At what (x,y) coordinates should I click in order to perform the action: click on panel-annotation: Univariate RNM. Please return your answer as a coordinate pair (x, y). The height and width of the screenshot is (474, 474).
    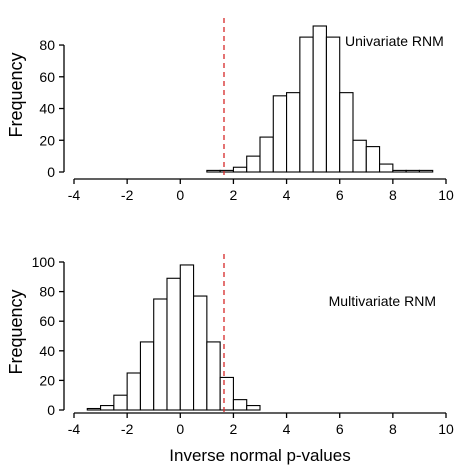
    Looking at the image, I should click on (394, 41).